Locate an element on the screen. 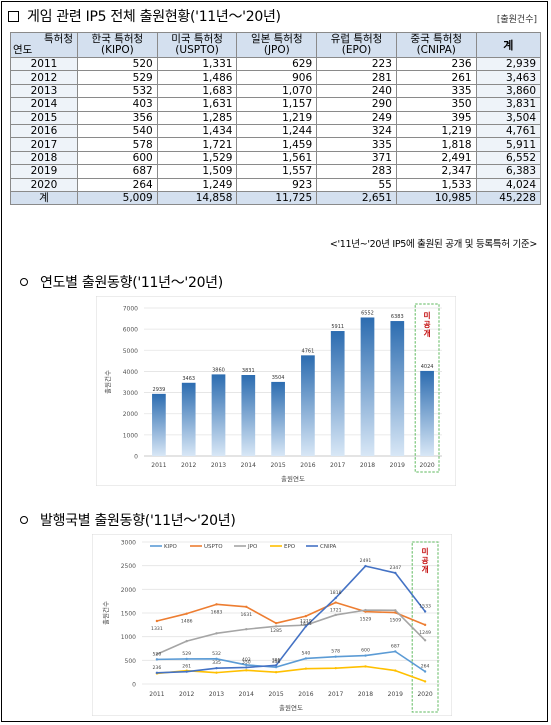 This screenshot has height=725, width=551. section-yearly-title: 연도별 출원동향('11년～'20년) is located at coordinates (131, 283).